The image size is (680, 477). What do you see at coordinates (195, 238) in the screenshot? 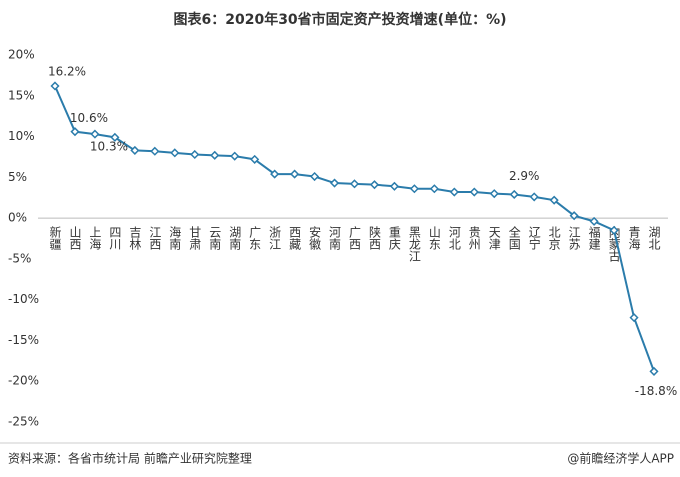
I see `x-tick-label: 甘肃` at bounding box center [195, 238].